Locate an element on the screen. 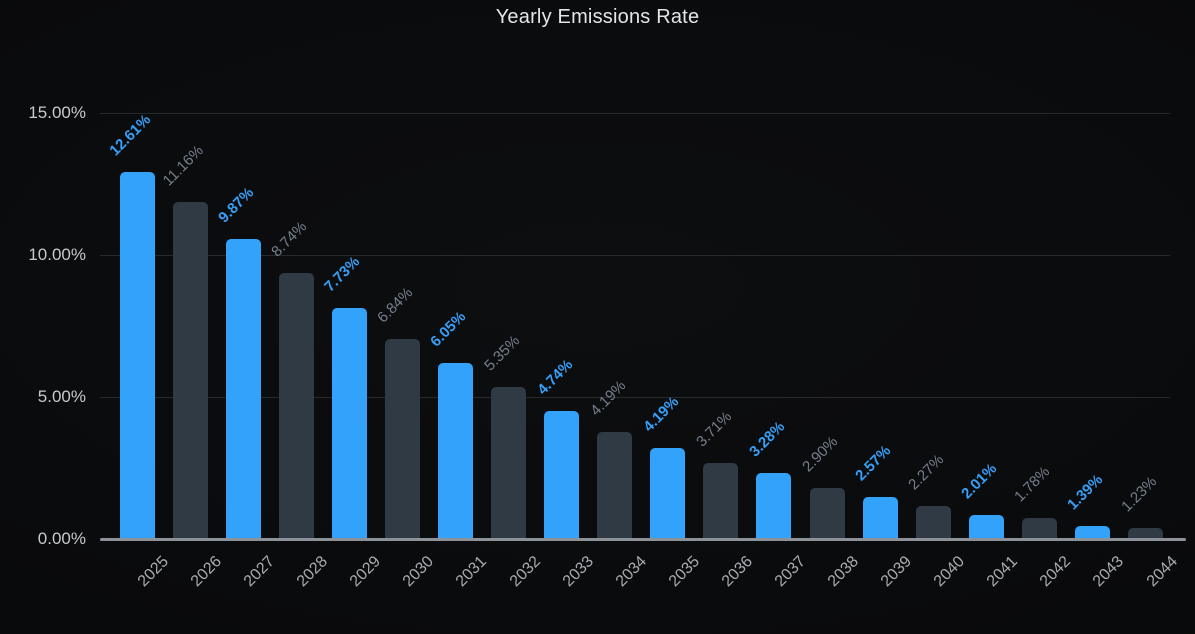 This screenshot has height=634, width=1195. bar-value-label-2042: 1.78% is located at coordinates (1032, 484).